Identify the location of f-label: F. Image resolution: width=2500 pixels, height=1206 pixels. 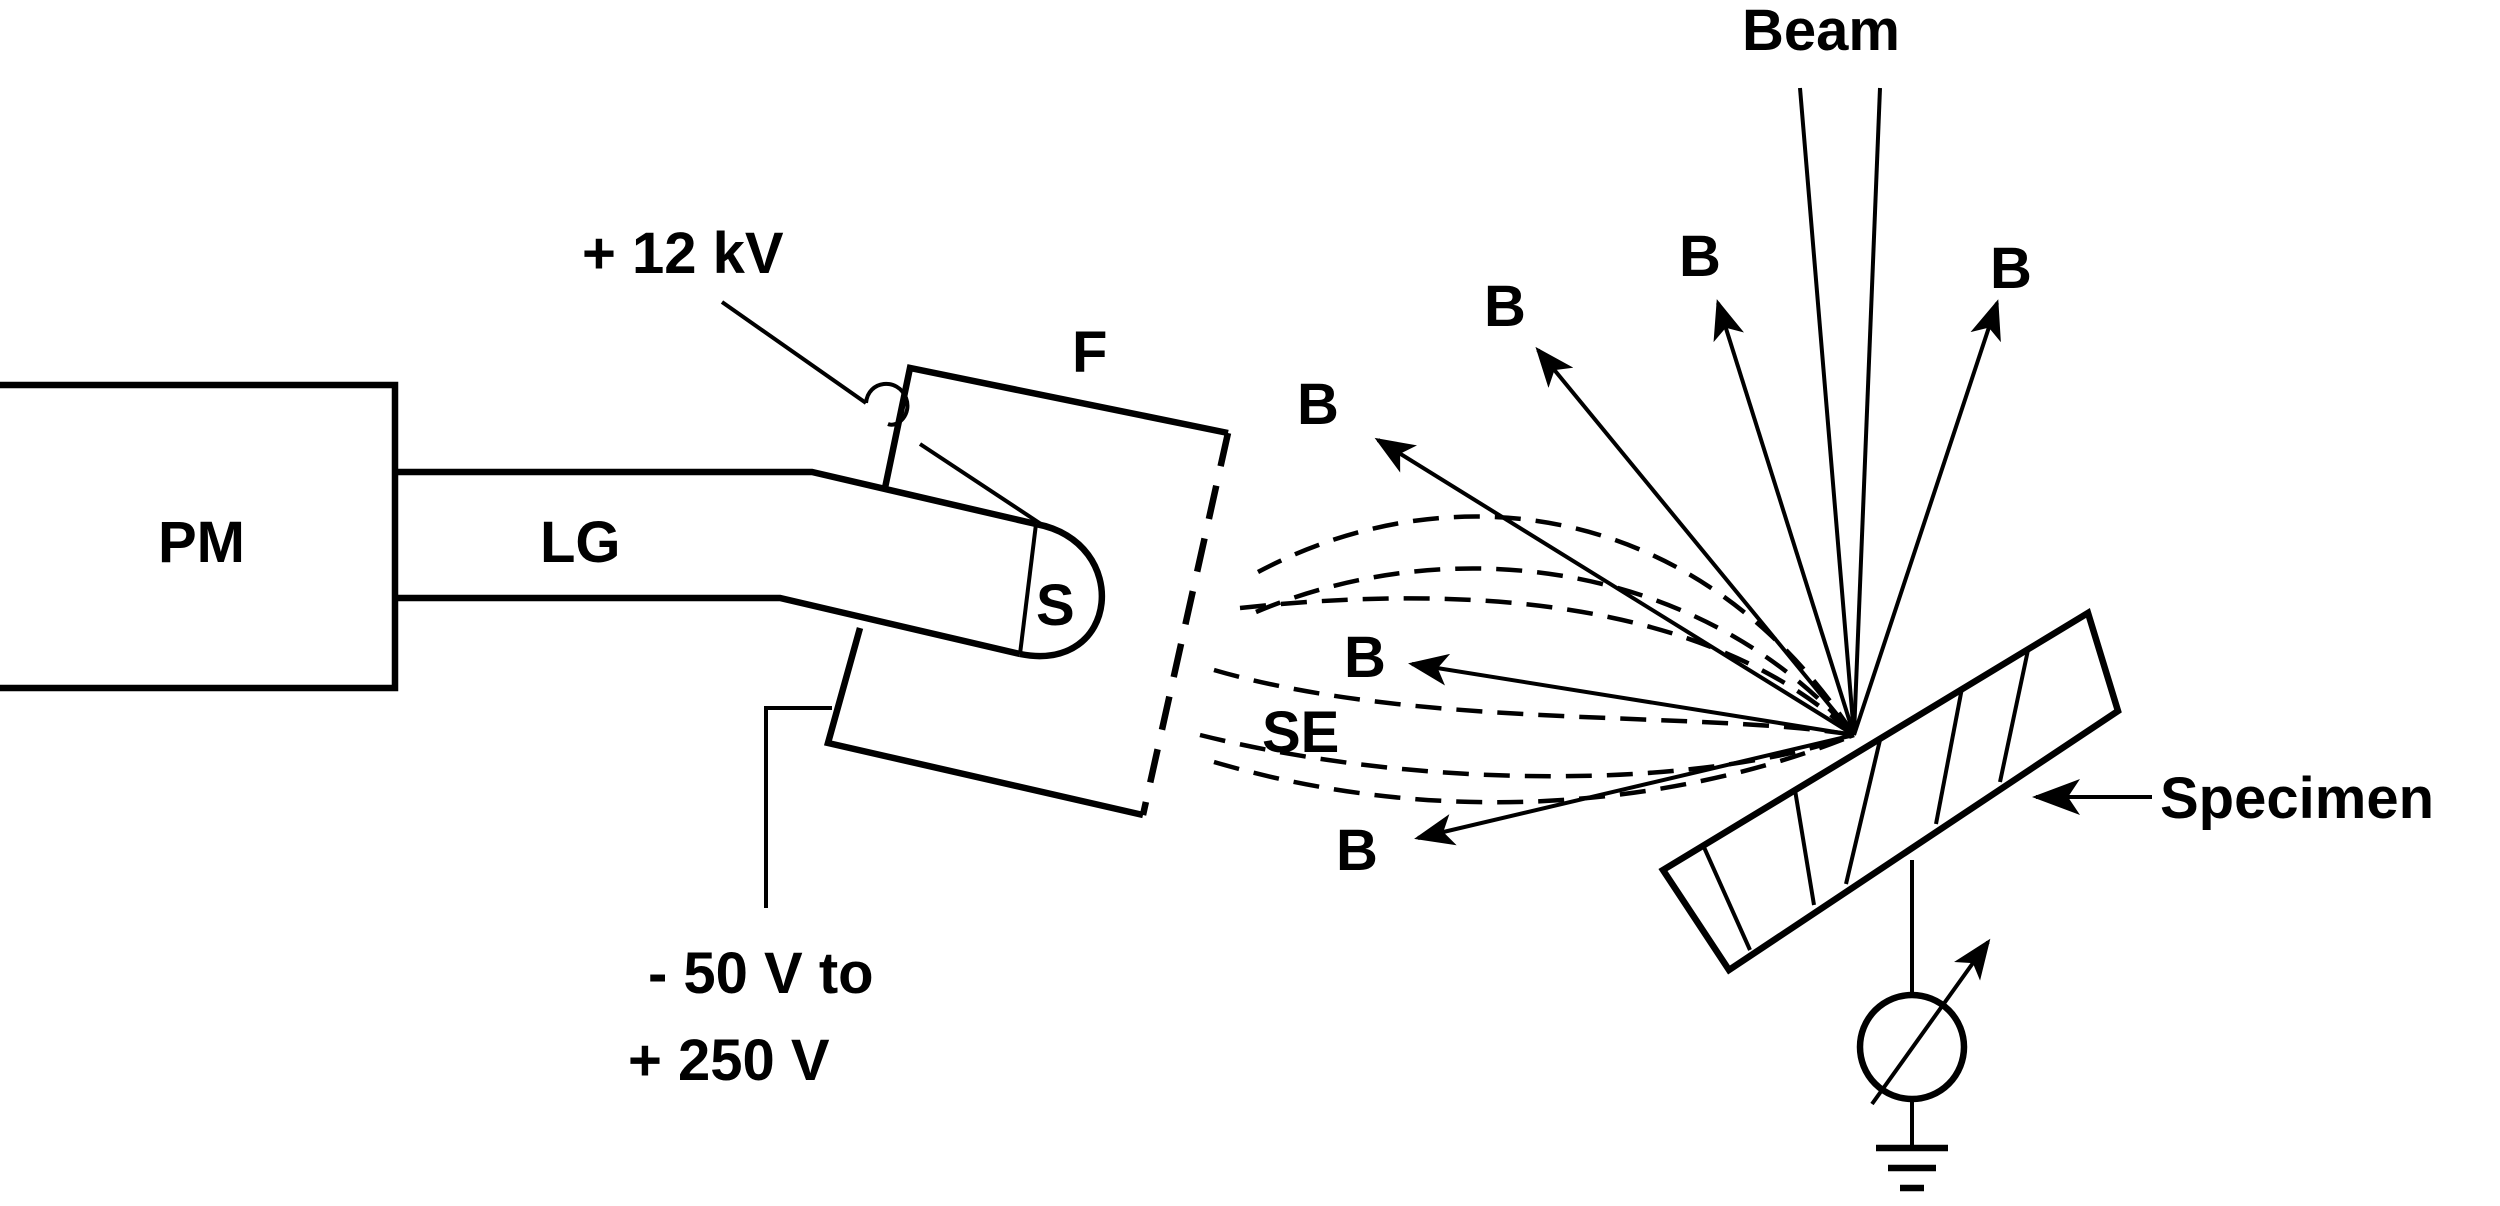
(1089, 352).